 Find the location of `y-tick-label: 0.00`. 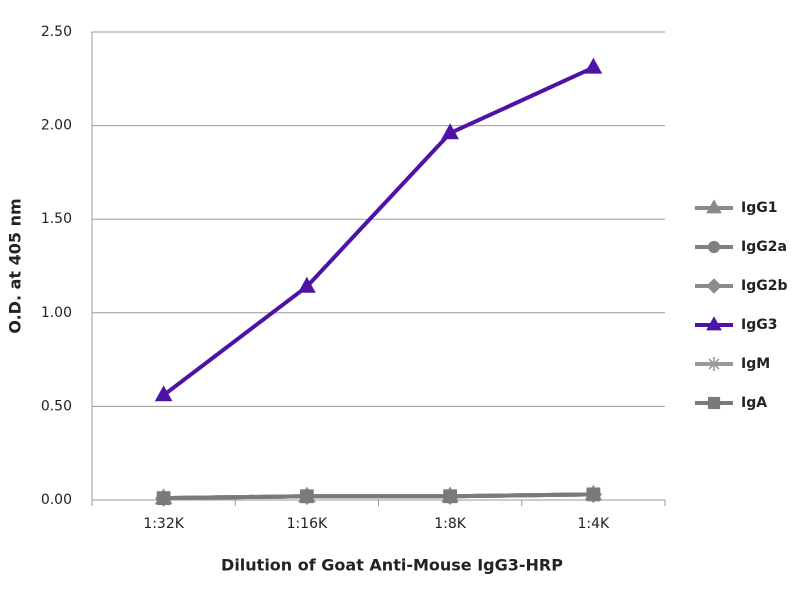

y-tick-label: 0.00 is located at coordinates (56, 500).